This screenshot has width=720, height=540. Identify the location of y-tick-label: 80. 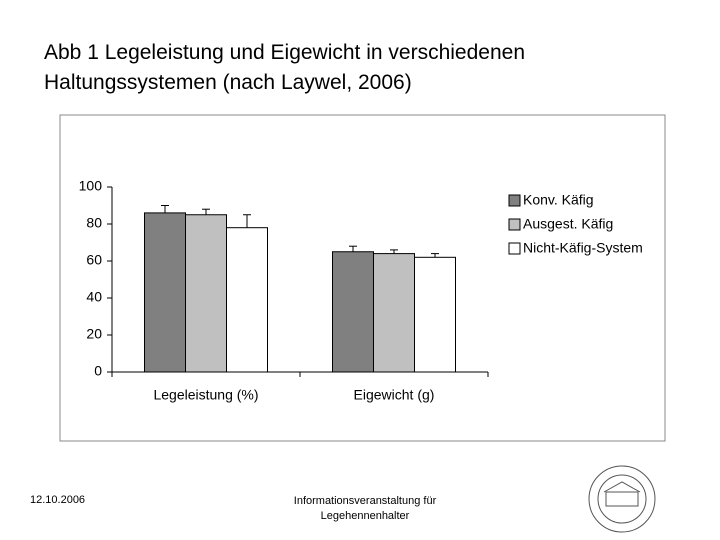
(94, 223).